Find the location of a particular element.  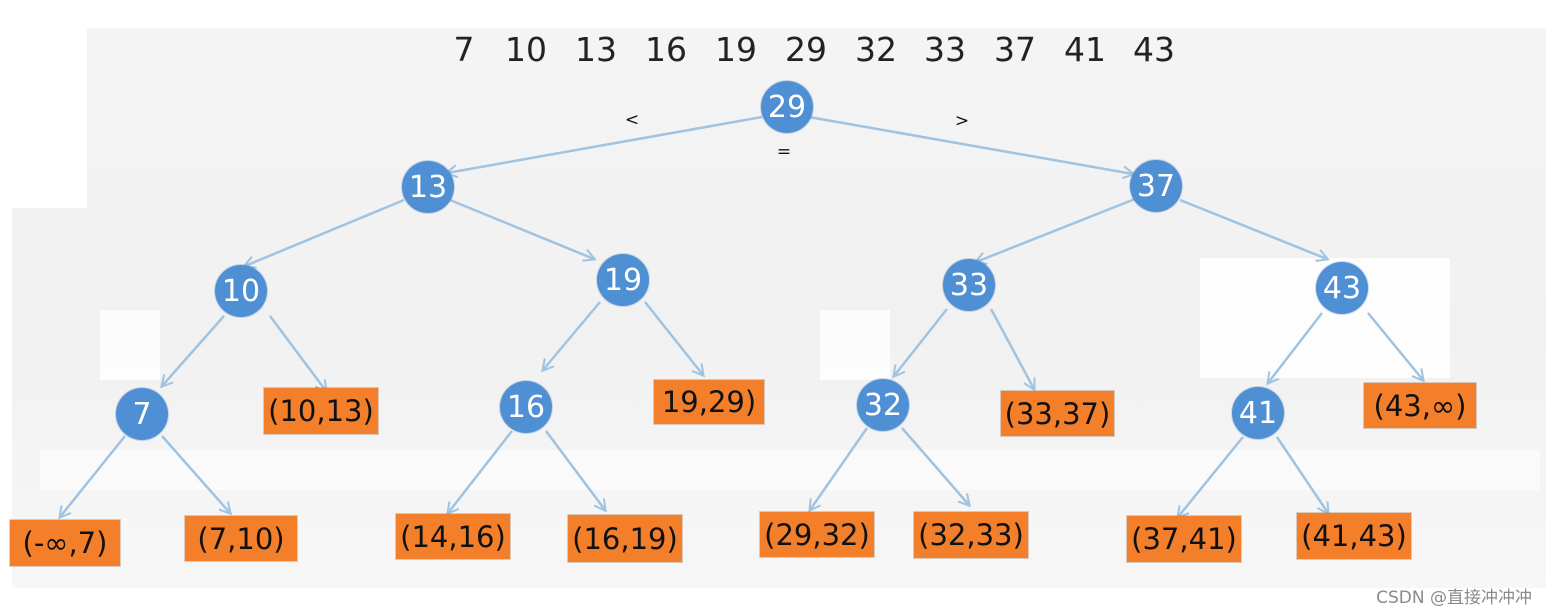

sequence-number: 7 is located at coordinates (464, 49).